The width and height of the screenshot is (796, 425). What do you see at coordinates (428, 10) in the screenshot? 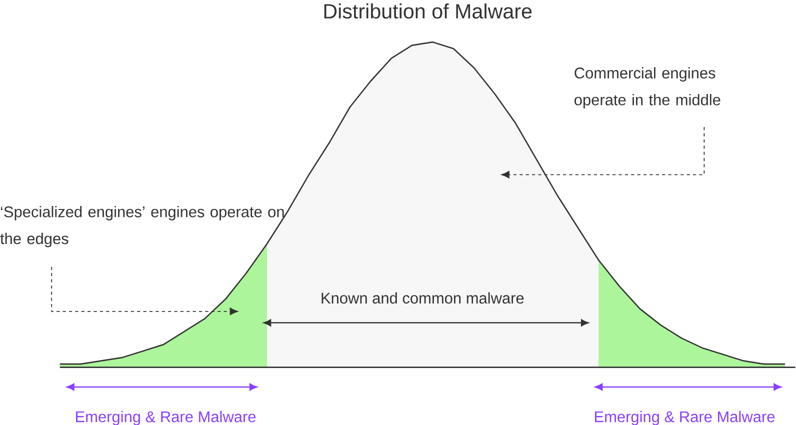
I see `chart-title: Distribution of Malware` at bounding box center [428, 10].